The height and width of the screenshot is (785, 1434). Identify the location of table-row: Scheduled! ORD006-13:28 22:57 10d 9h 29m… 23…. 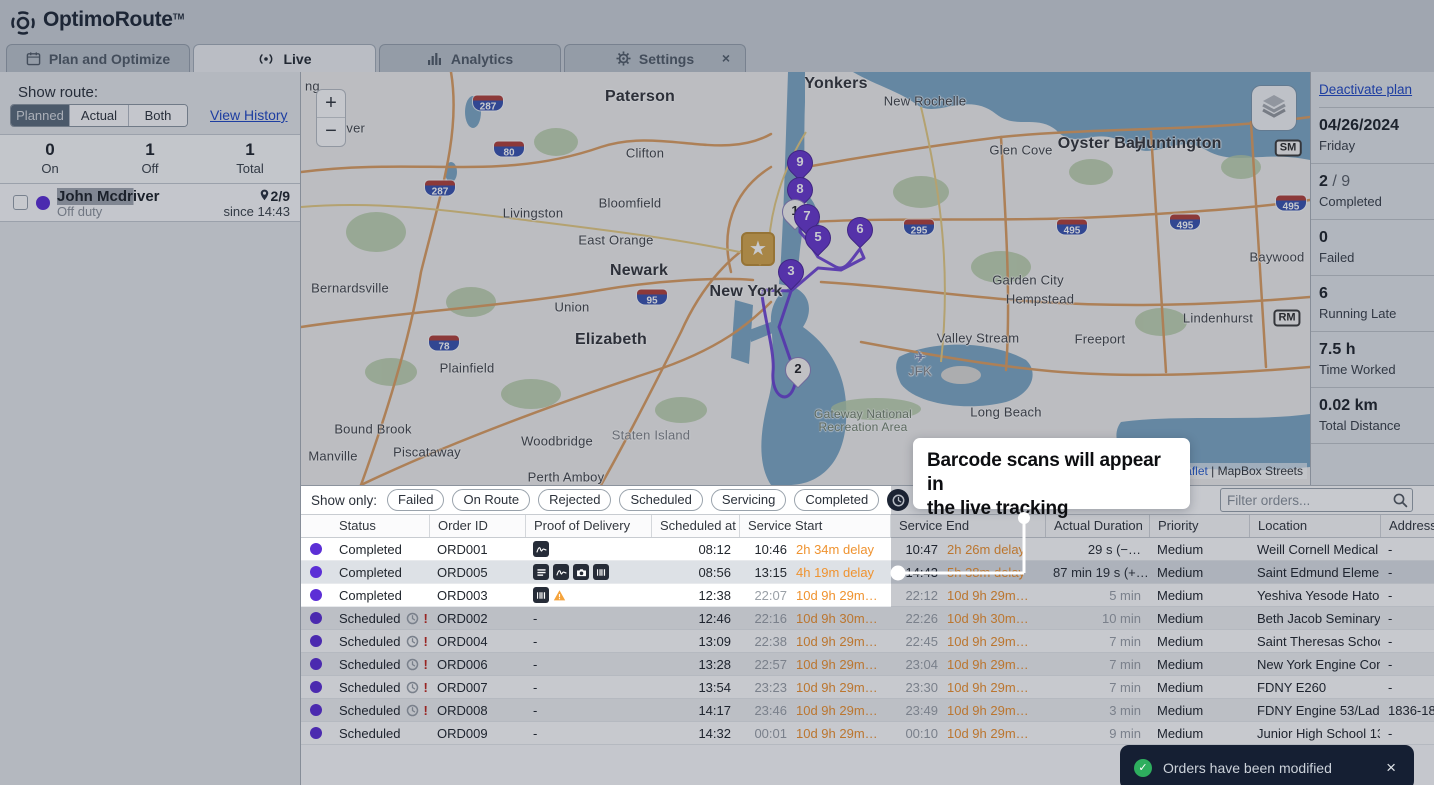
(867, 664).